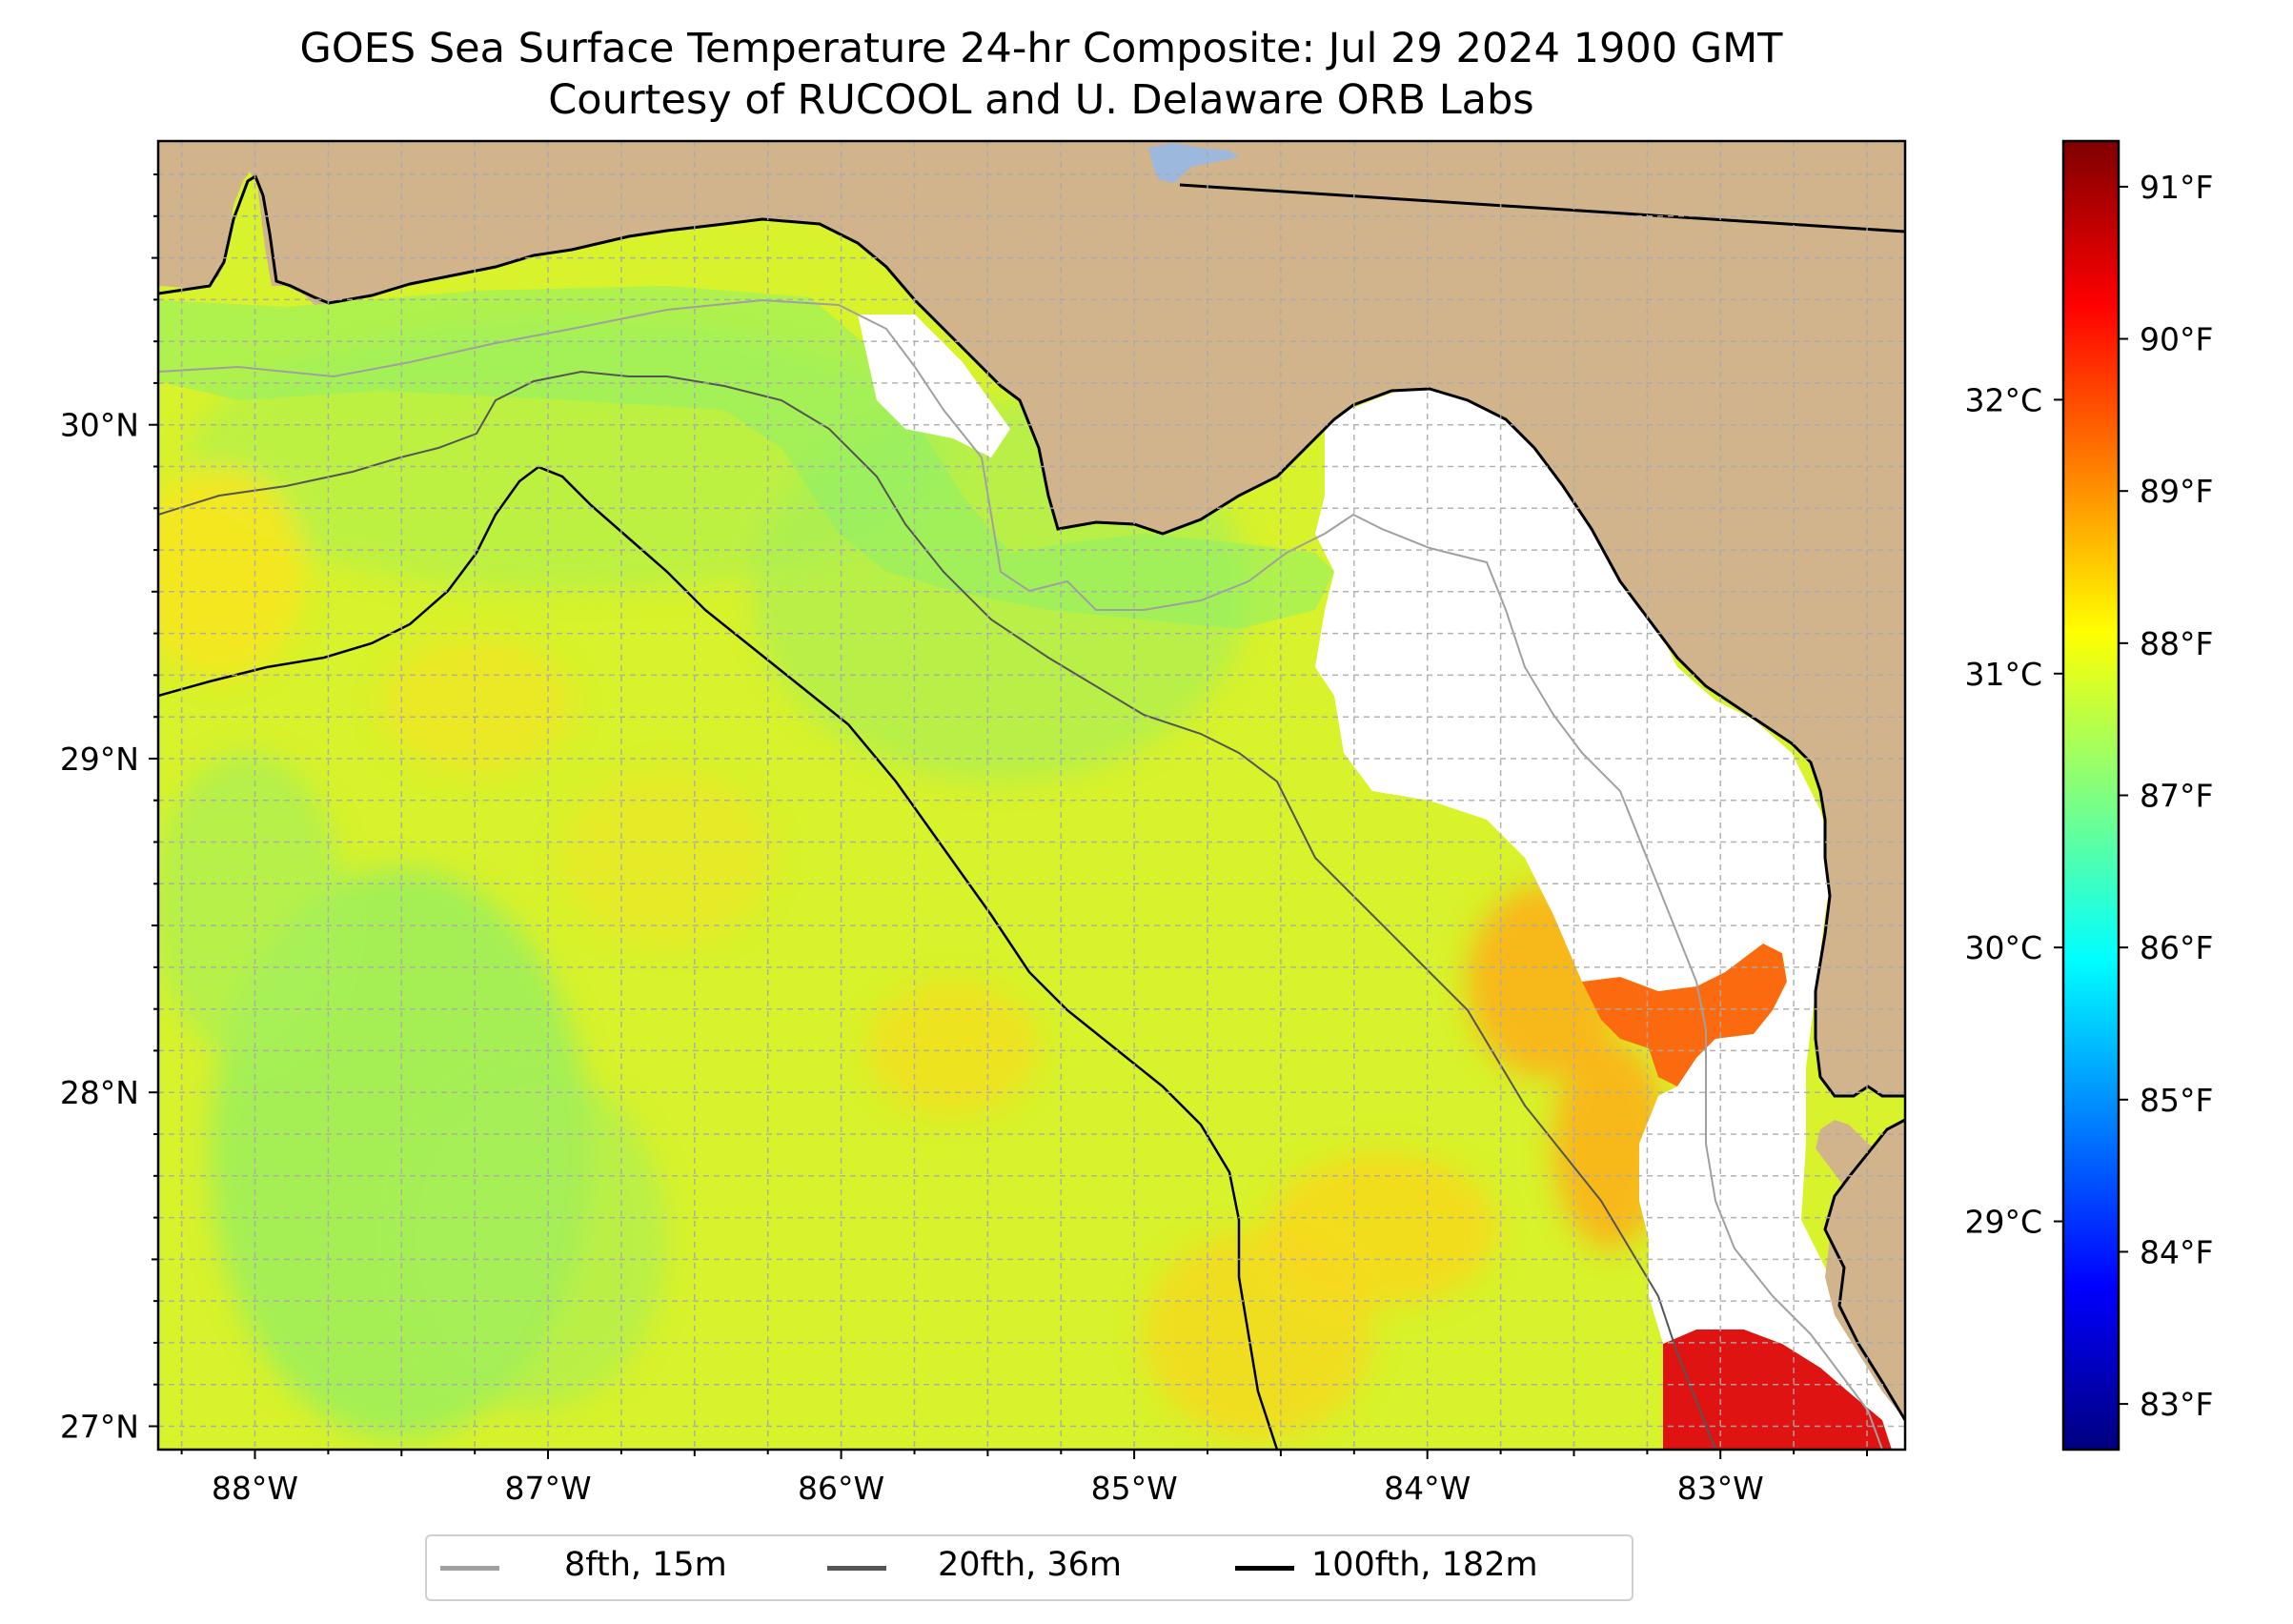 This screenshot has height=1624, width=2293. Describe the element at coordinates (1721, 1488) in the screenshot. I see `x-tick-label: 83°W` at that location.